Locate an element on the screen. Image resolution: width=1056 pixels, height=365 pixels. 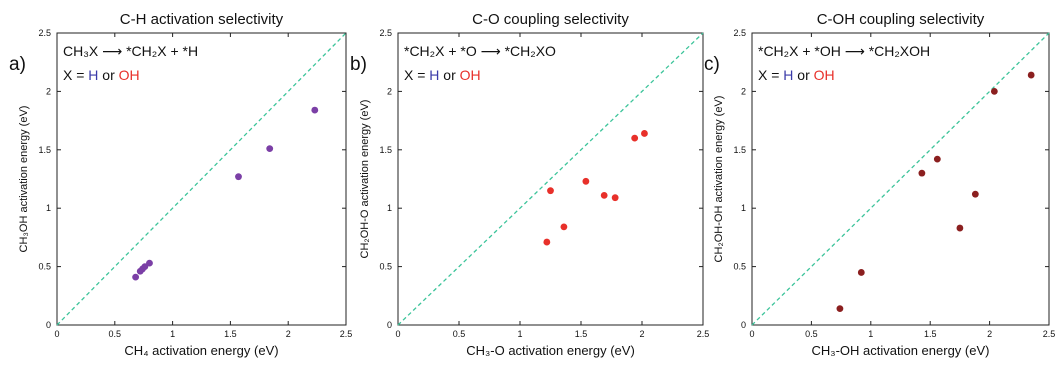
chart-title: C-OH coupling selectivity is located at coordinates (901, 19).